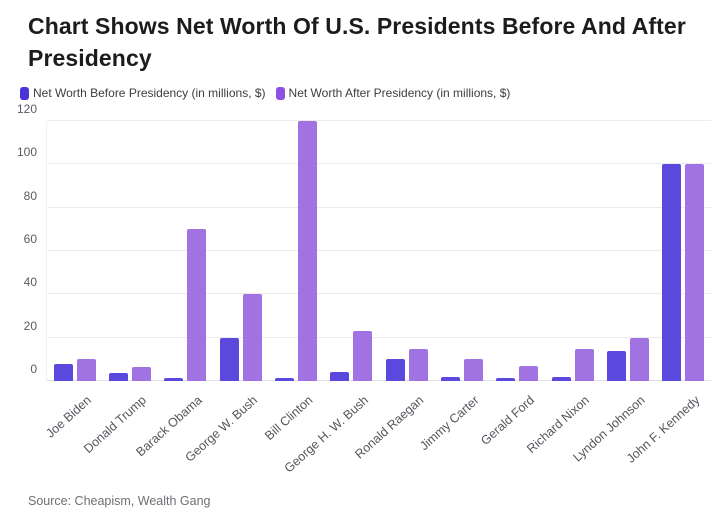 This screenshot has width=720, height=521. I want to click on y-tick-label: 60, so click(30, 239).